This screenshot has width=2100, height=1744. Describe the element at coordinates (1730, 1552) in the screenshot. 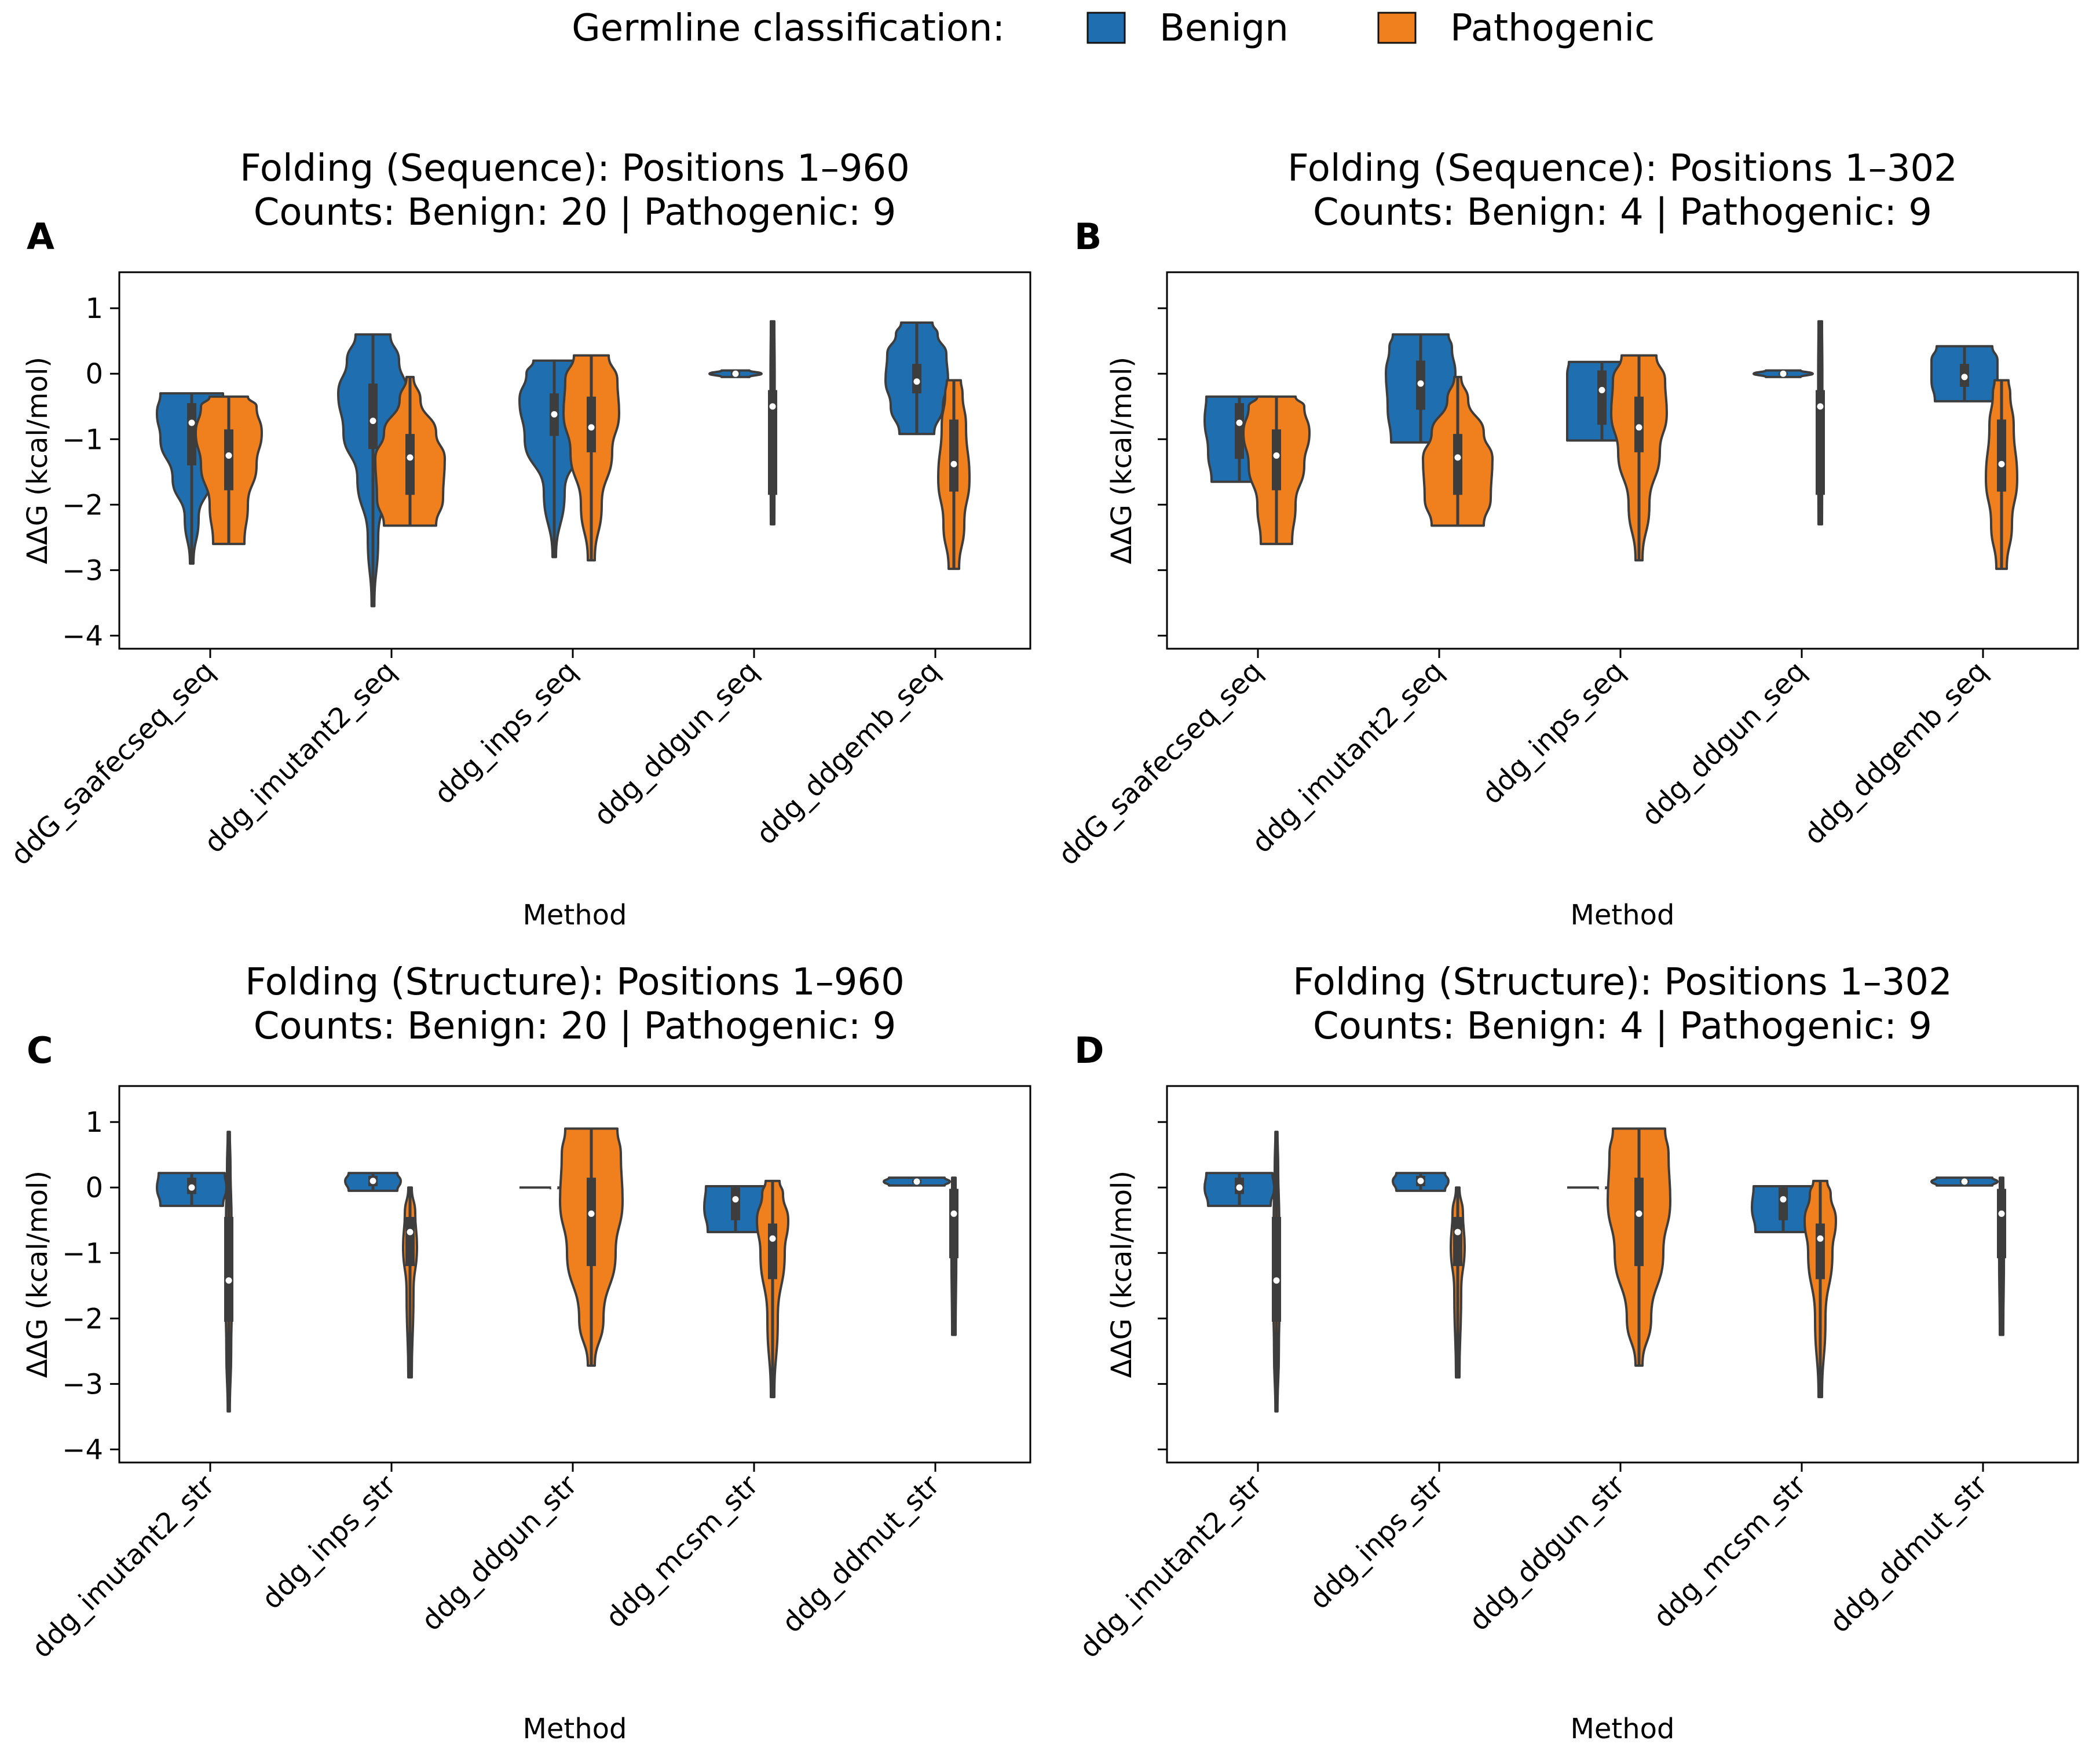

I see `x-tick-label: ddg_mcsm_str` at that location.